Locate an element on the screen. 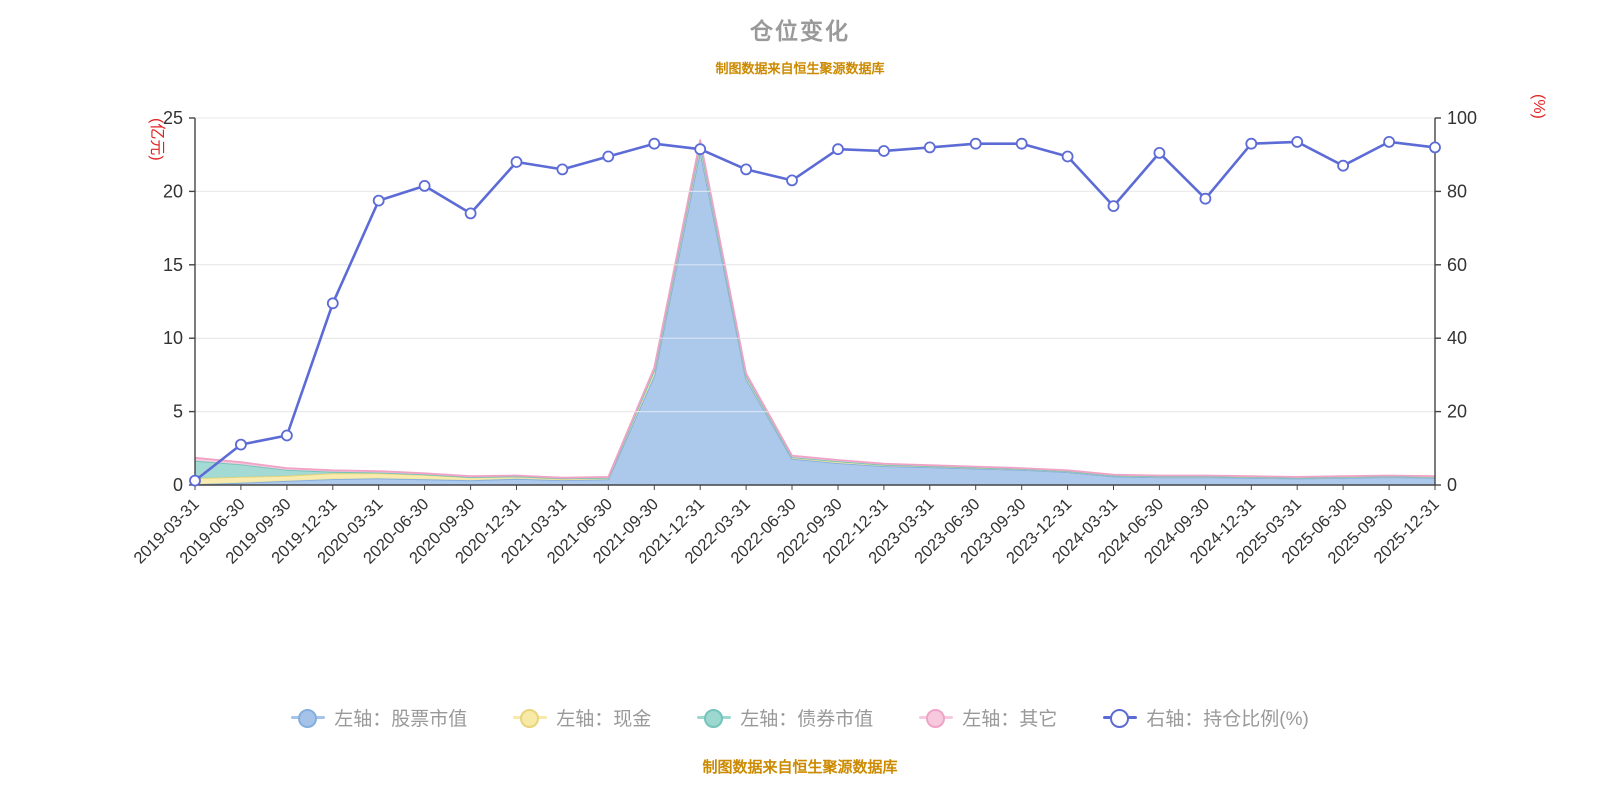 The height and width of the screenshot is (800, 1600). right-axis-unit: (%) is located at coordinates (1538, 106).